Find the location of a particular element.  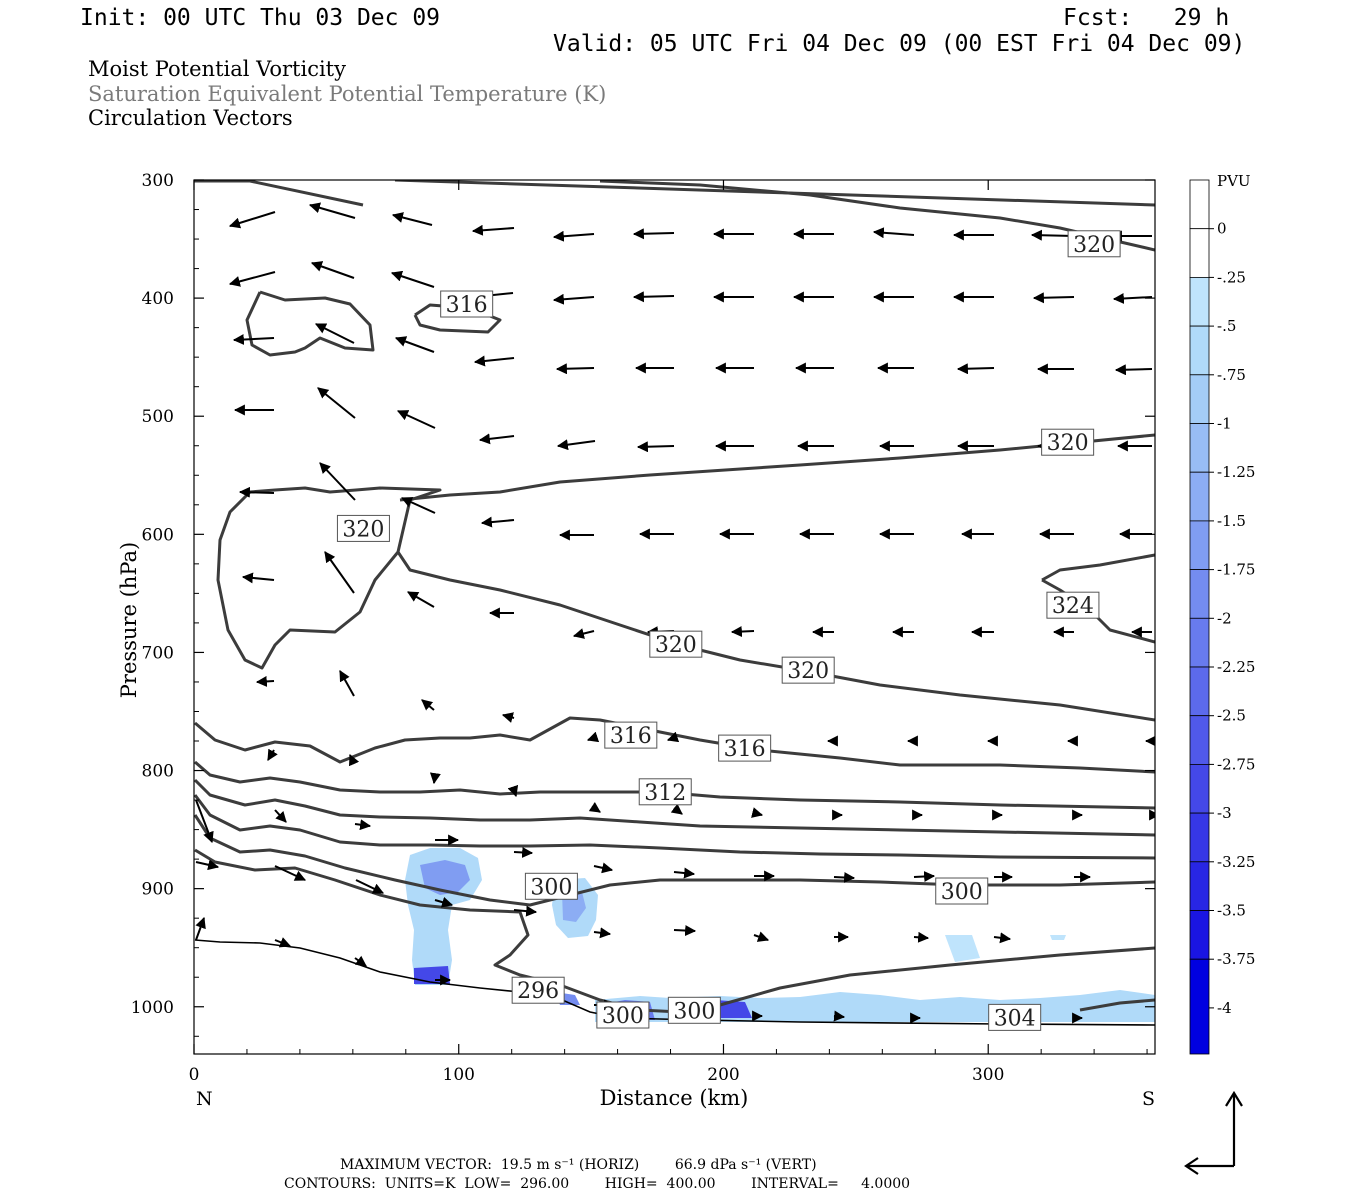

x-tick-label: 200 is located at coordinates (723, 1075).